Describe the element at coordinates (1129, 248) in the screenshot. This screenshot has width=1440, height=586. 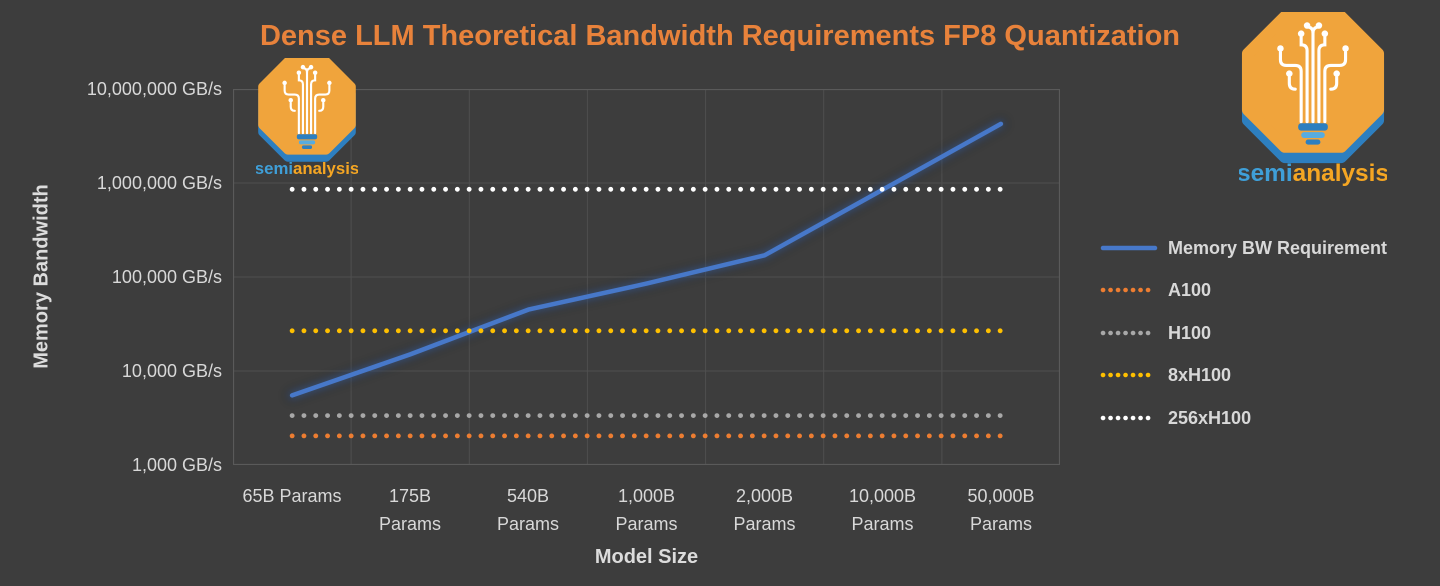
I see `legend-swatch-memory-bw-icon` at that location.